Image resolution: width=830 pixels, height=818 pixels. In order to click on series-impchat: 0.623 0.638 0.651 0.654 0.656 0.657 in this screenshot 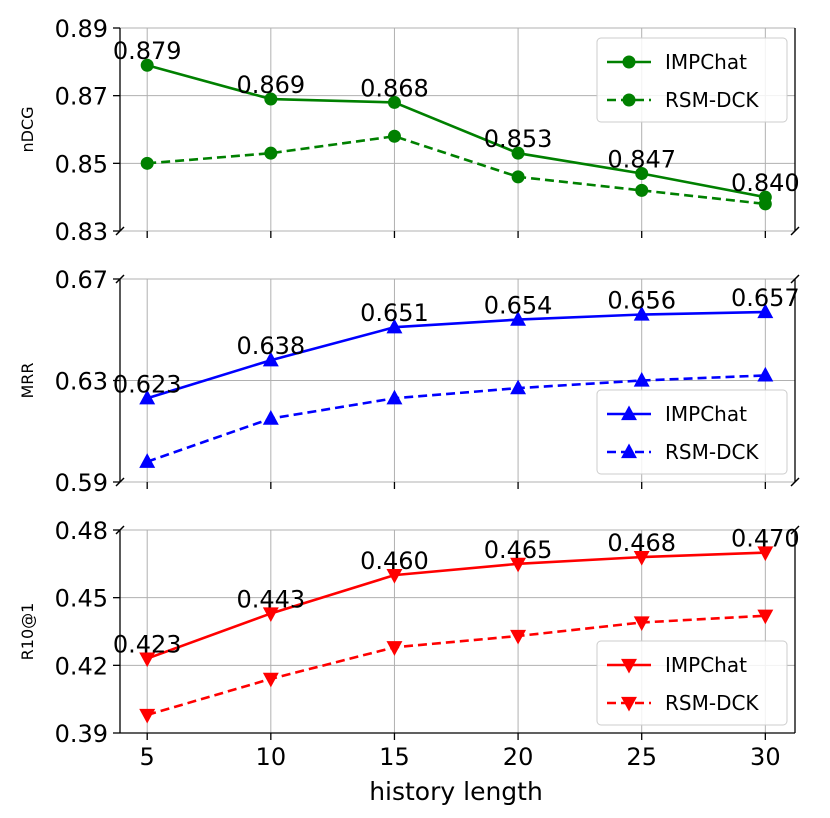, I will do `click(456, 344)`.